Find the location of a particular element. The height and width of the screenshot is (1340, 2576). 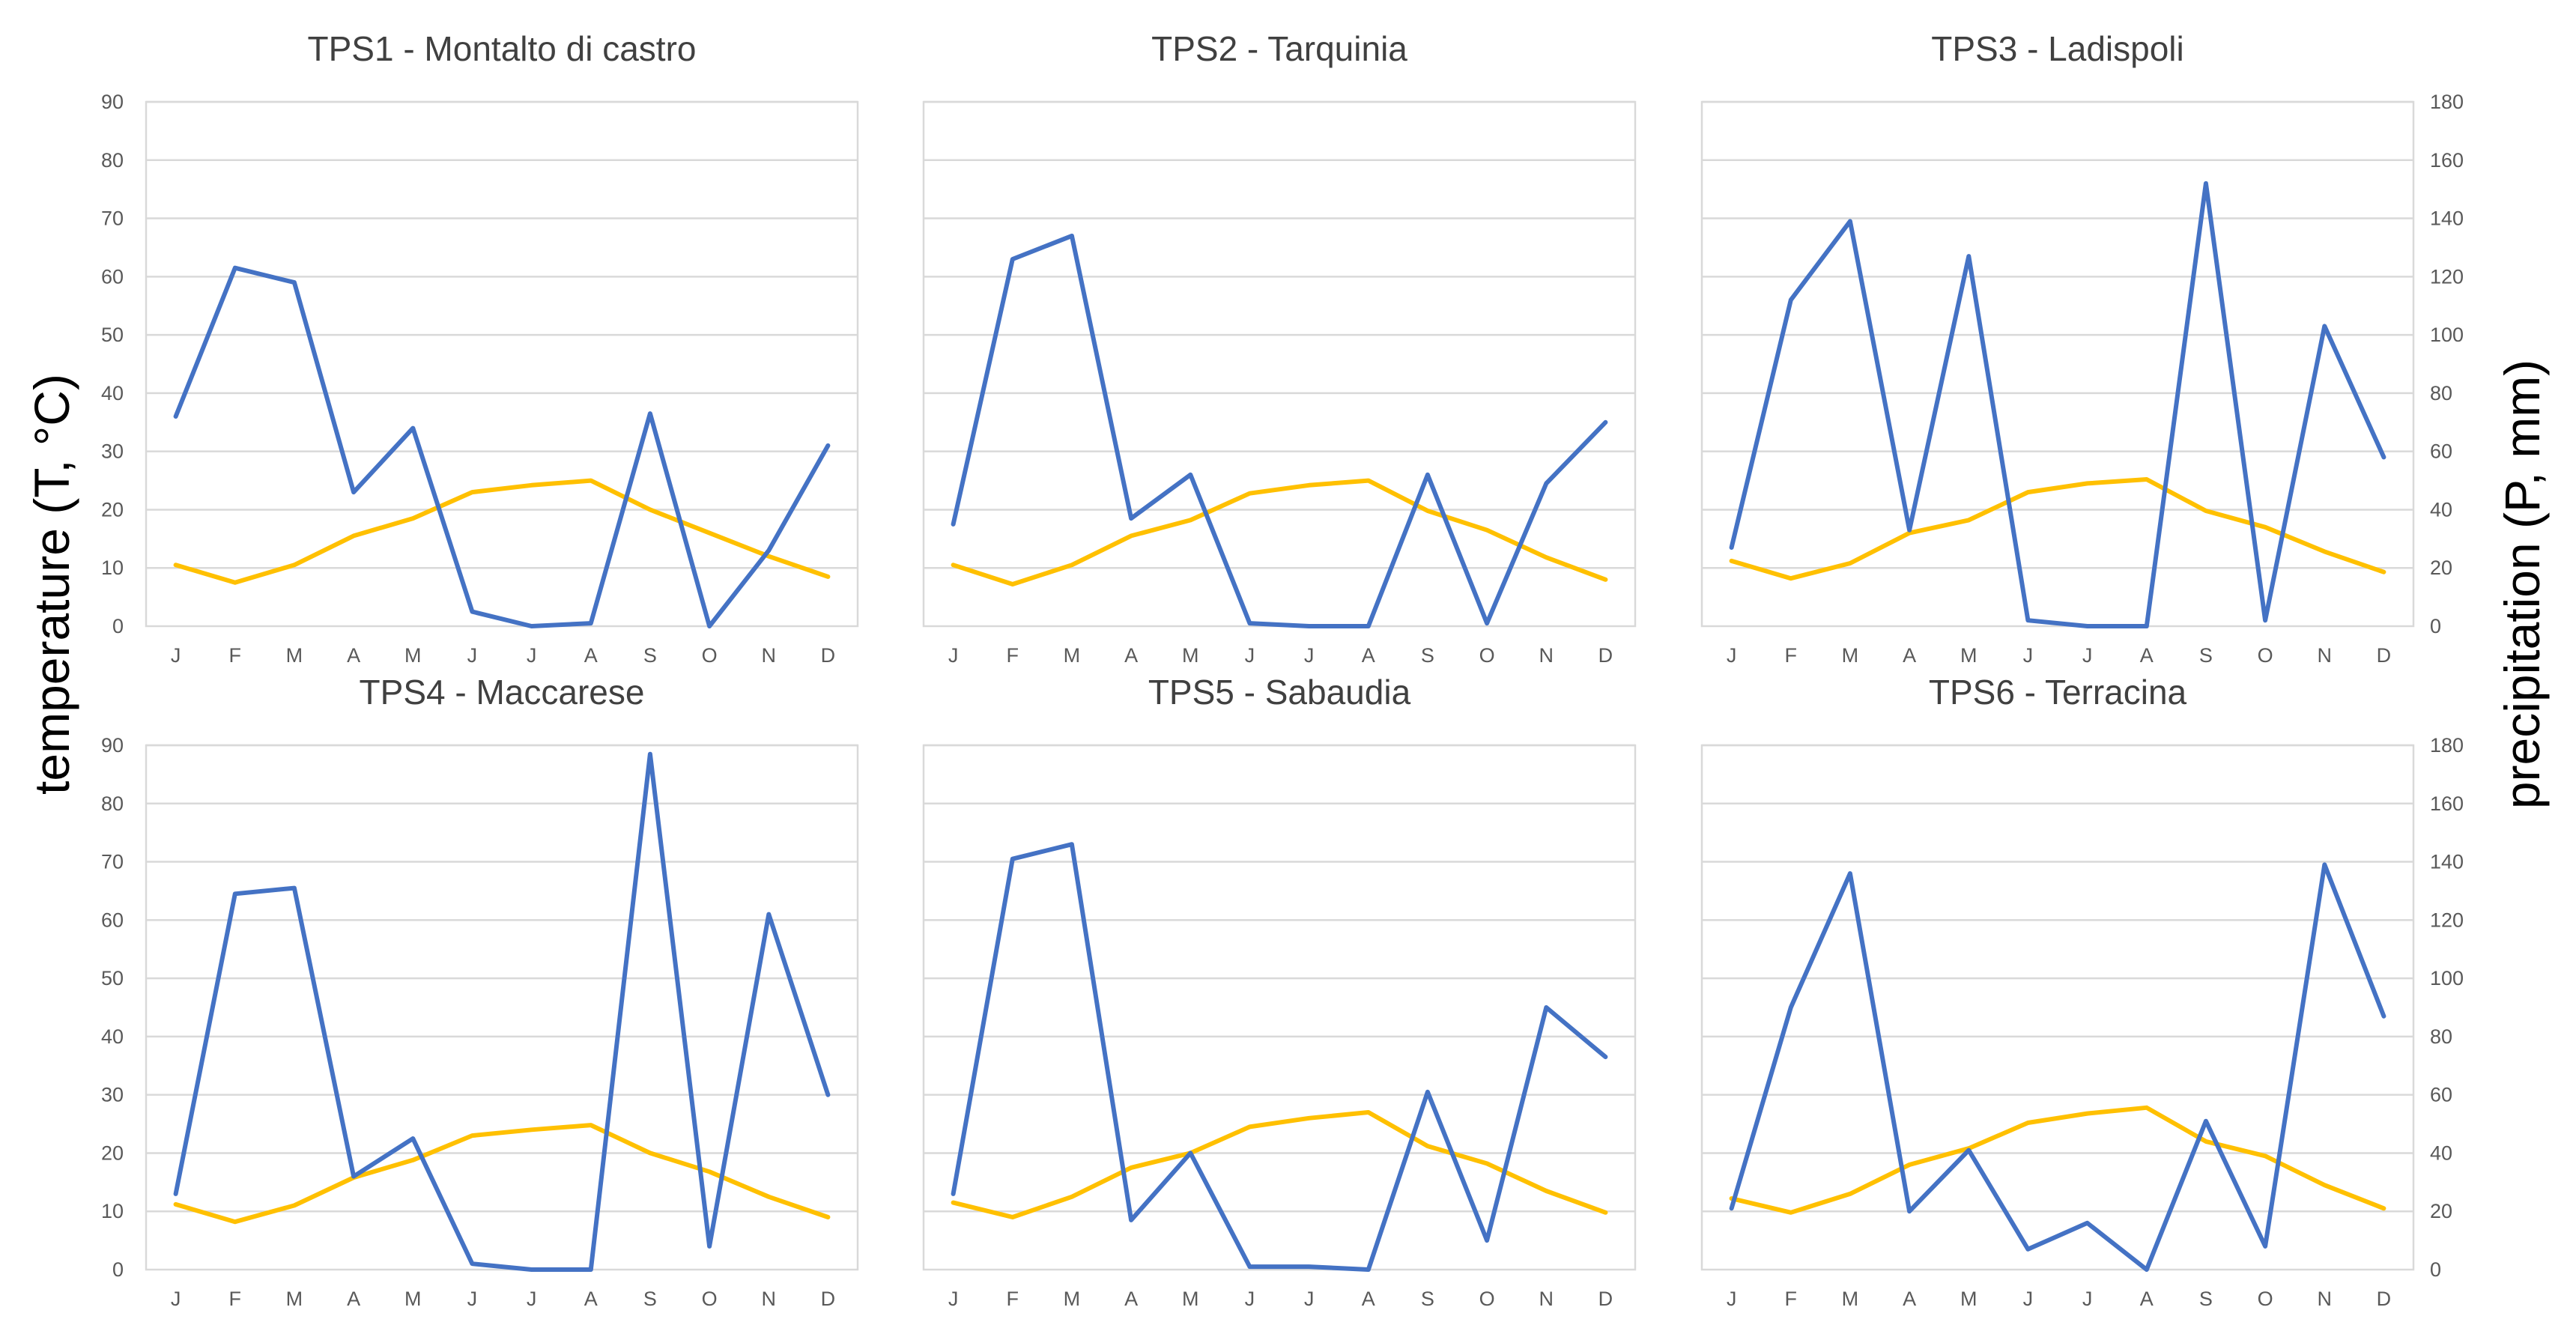

left-axis-label: temperature (T, °C) is located at coordinates (51, 584).